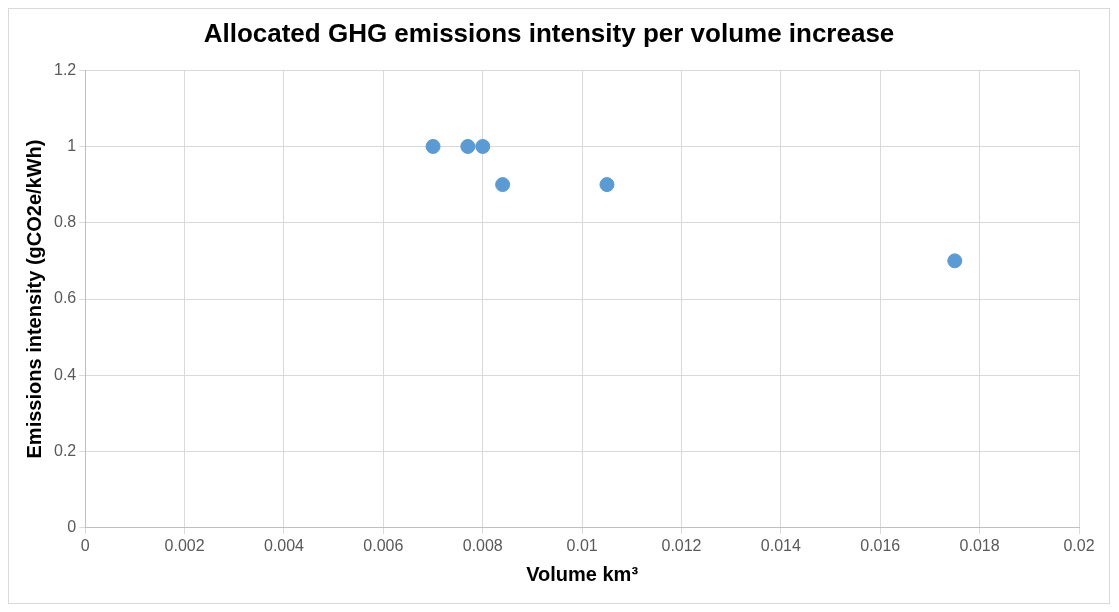 This screenshot has height=612, width=1119. Describe the element at coordinates (582, 573) in the screenshot. I see `x-axis-title: Volume km³` at that location.